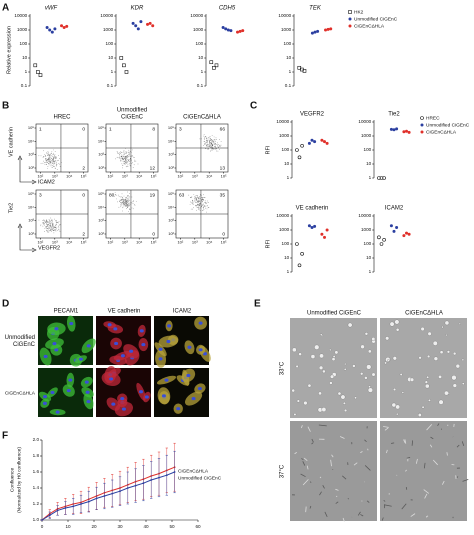 The height and width of the screenshot is (535, 474). I want to click on y-tick-label: 10², so click(171, 167).